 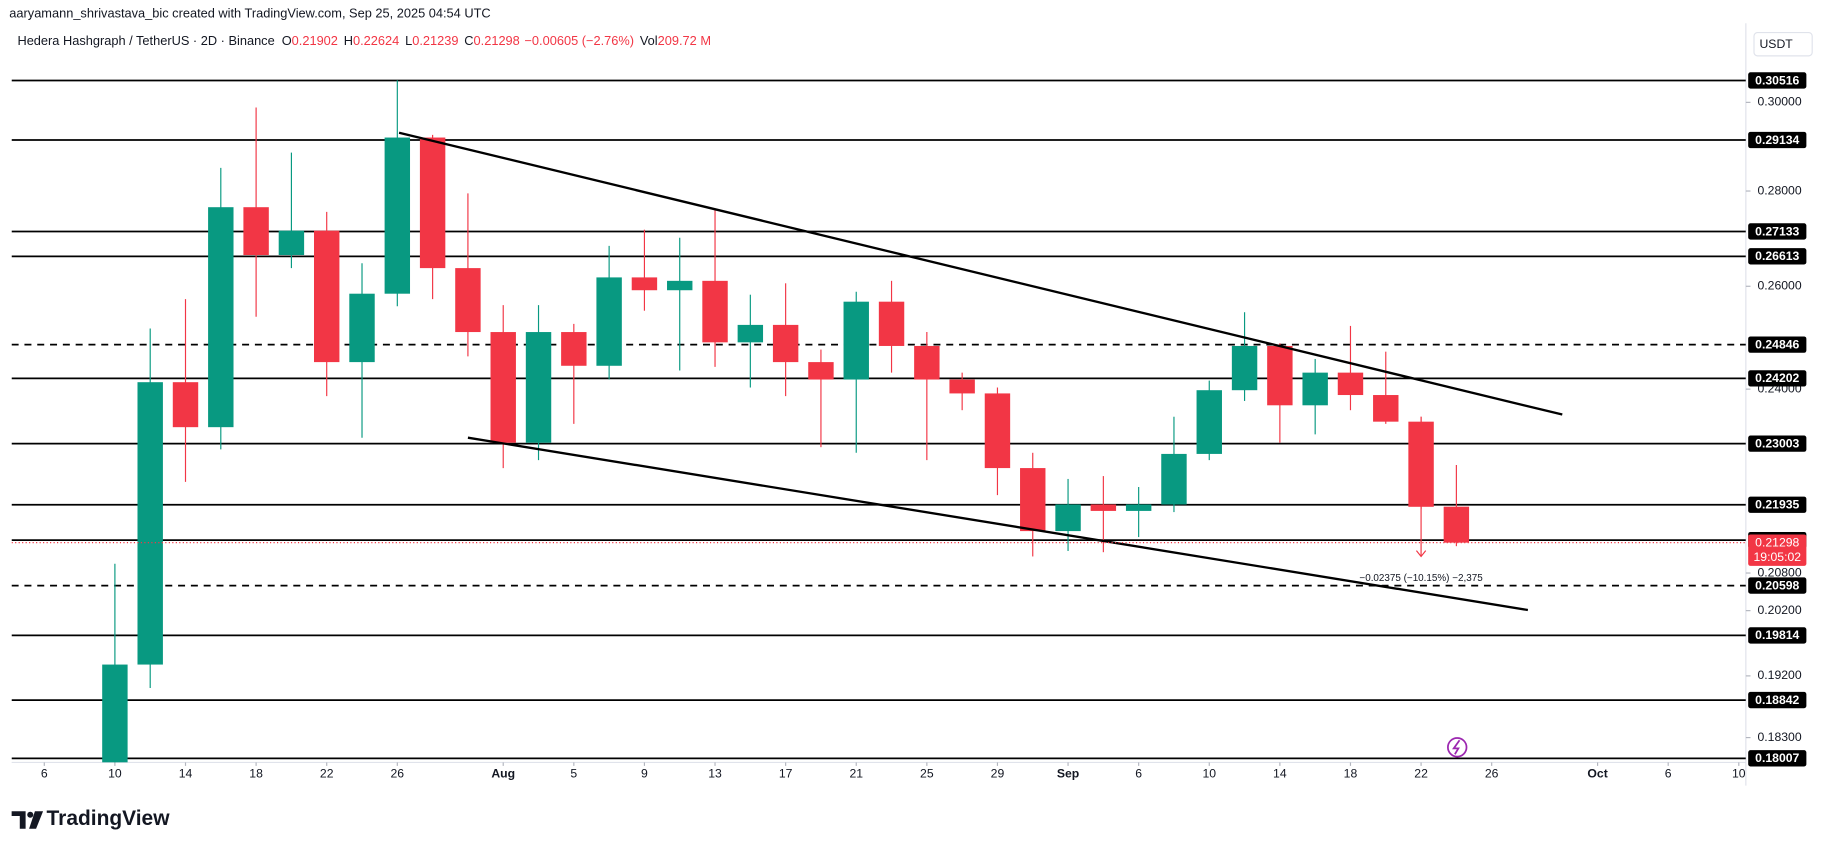 I want to click on level-label: 0.29134, so click(x=1777, y=140).